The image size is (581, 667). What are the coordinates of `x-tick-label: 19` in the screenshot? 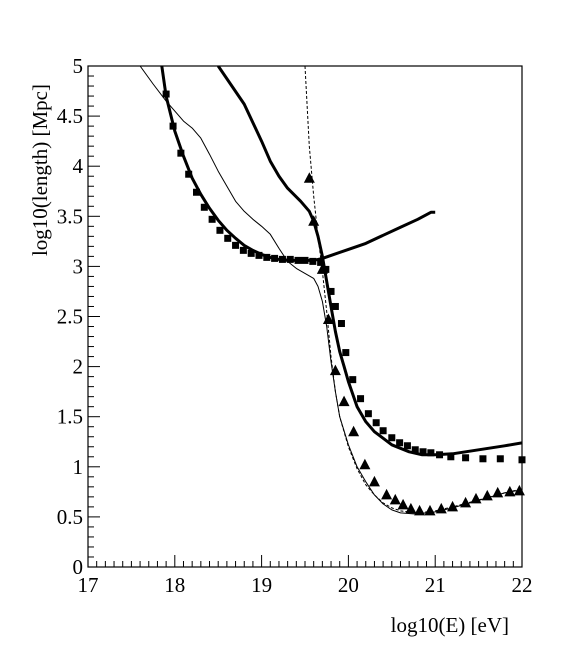 It's located at (261, 585).